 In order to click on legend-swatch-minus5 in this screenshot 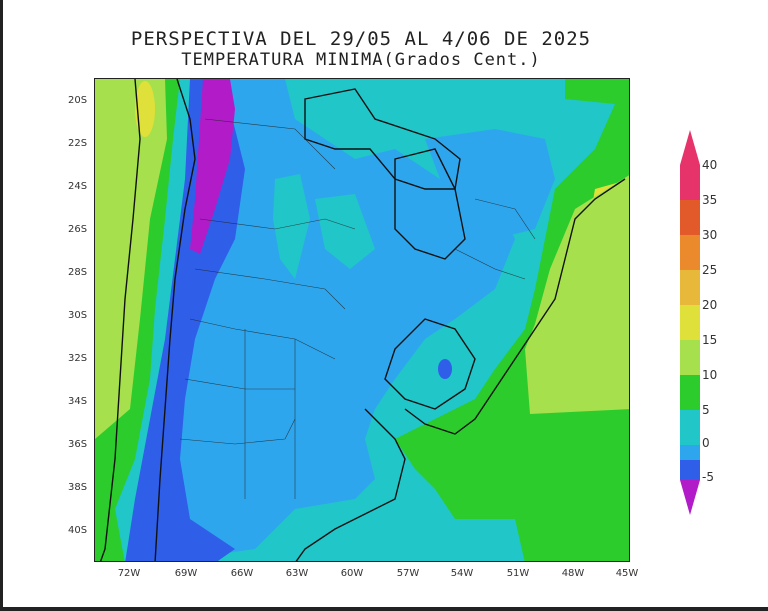, I will do `click(690, 470)`.